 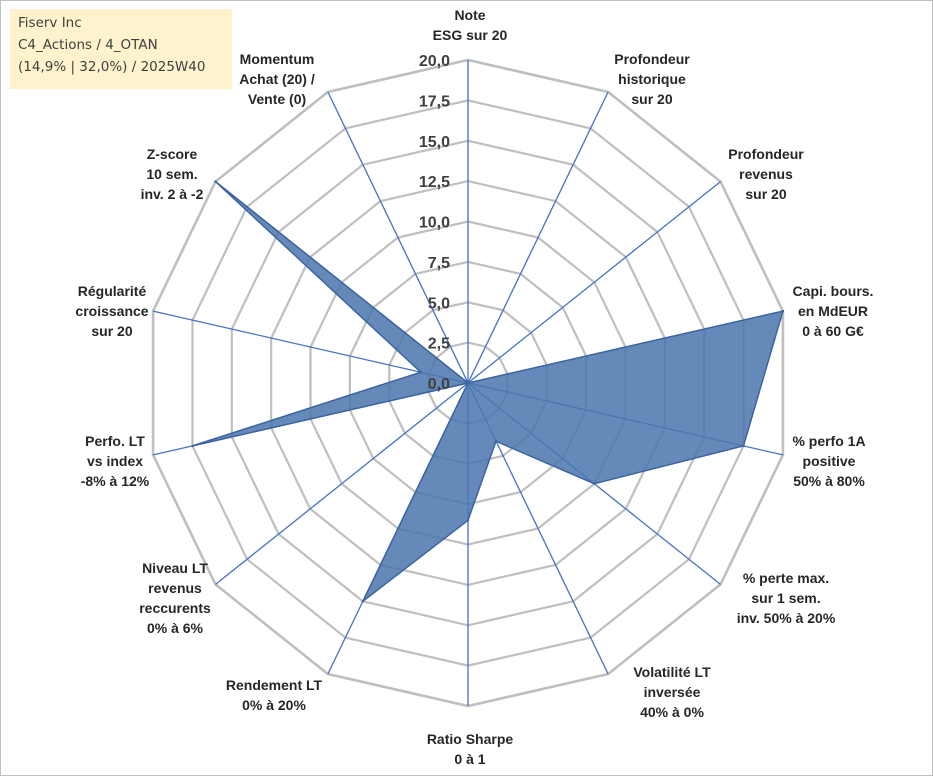 I want to click on axis-label-line: reccurents, so click(x=175, y=608).